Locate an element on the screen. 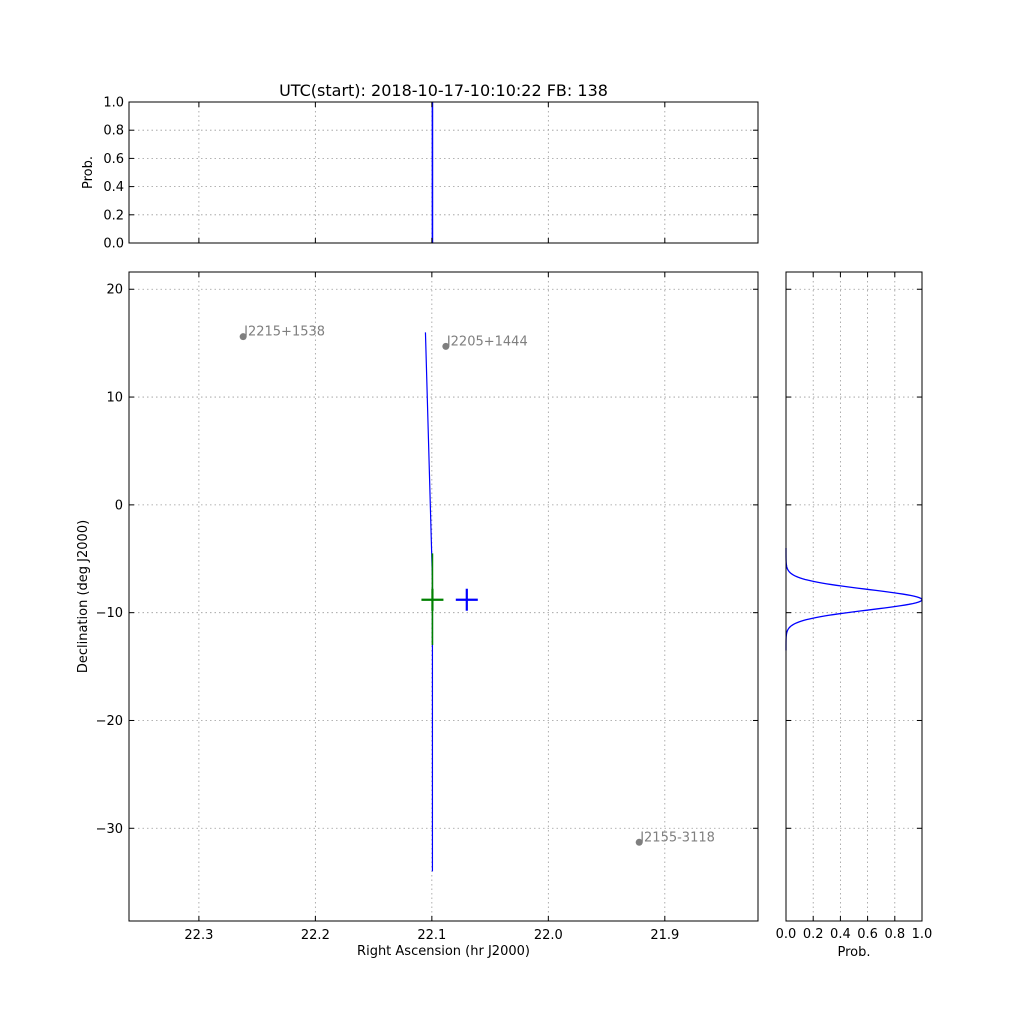 This screenshot has height=1024, width=1024. main-y-axis-label: Declination (deg J2000) is located at coordinates (83, 596).